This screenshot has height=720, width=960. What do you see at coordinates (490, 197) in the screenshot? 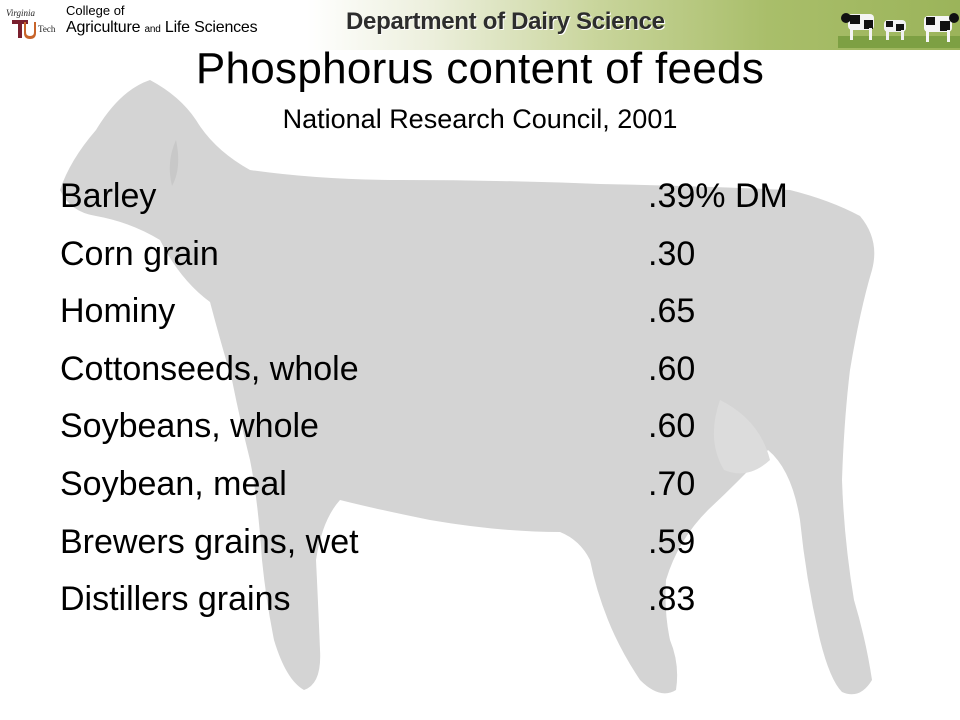
I see `table-row: Barley .39% DM` at bounding box center [490, 197].